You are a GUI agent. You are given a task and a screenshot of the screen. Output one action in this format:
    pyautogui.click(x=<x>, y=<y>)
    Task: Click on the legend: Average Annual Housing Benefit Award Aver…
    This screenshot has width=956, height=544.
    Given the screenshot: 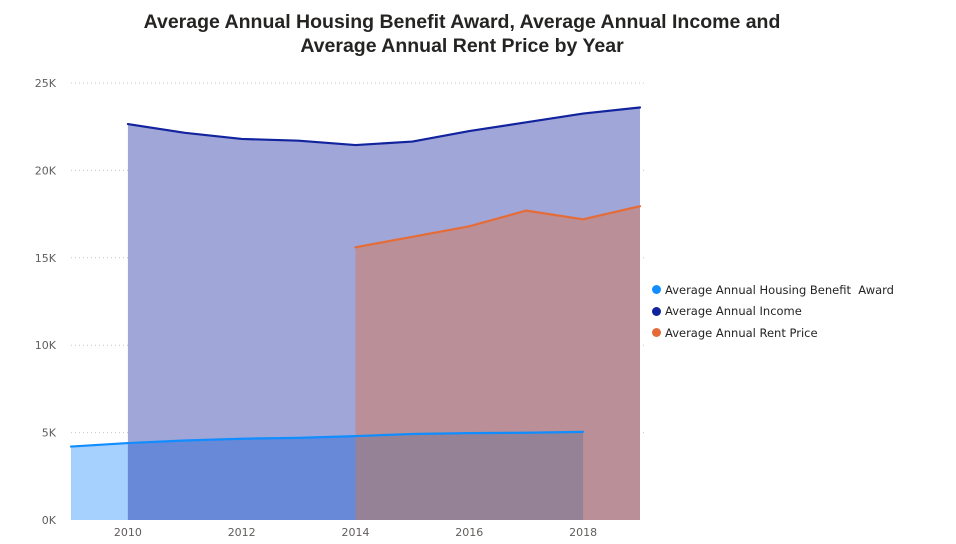 What is the action you would take?
    pyautogui.click(x=773, y=311)
    